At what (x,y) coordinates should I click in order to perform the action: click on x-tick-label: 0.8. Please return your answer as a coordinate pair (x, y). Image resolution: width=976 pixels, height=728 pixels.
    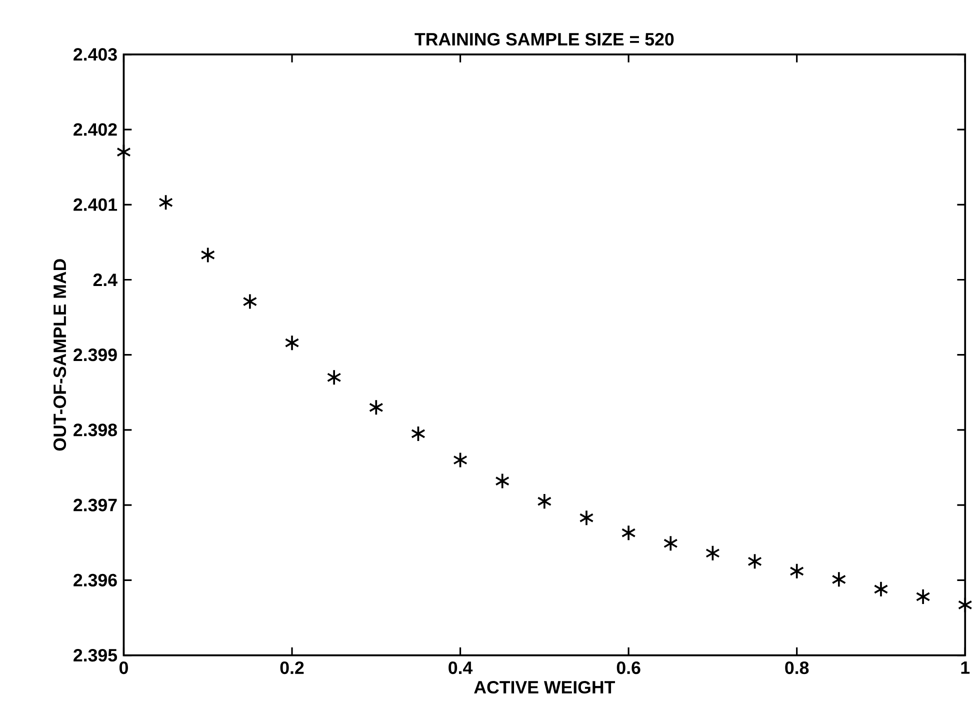
    Looking at the image, I should click on (797, 668).